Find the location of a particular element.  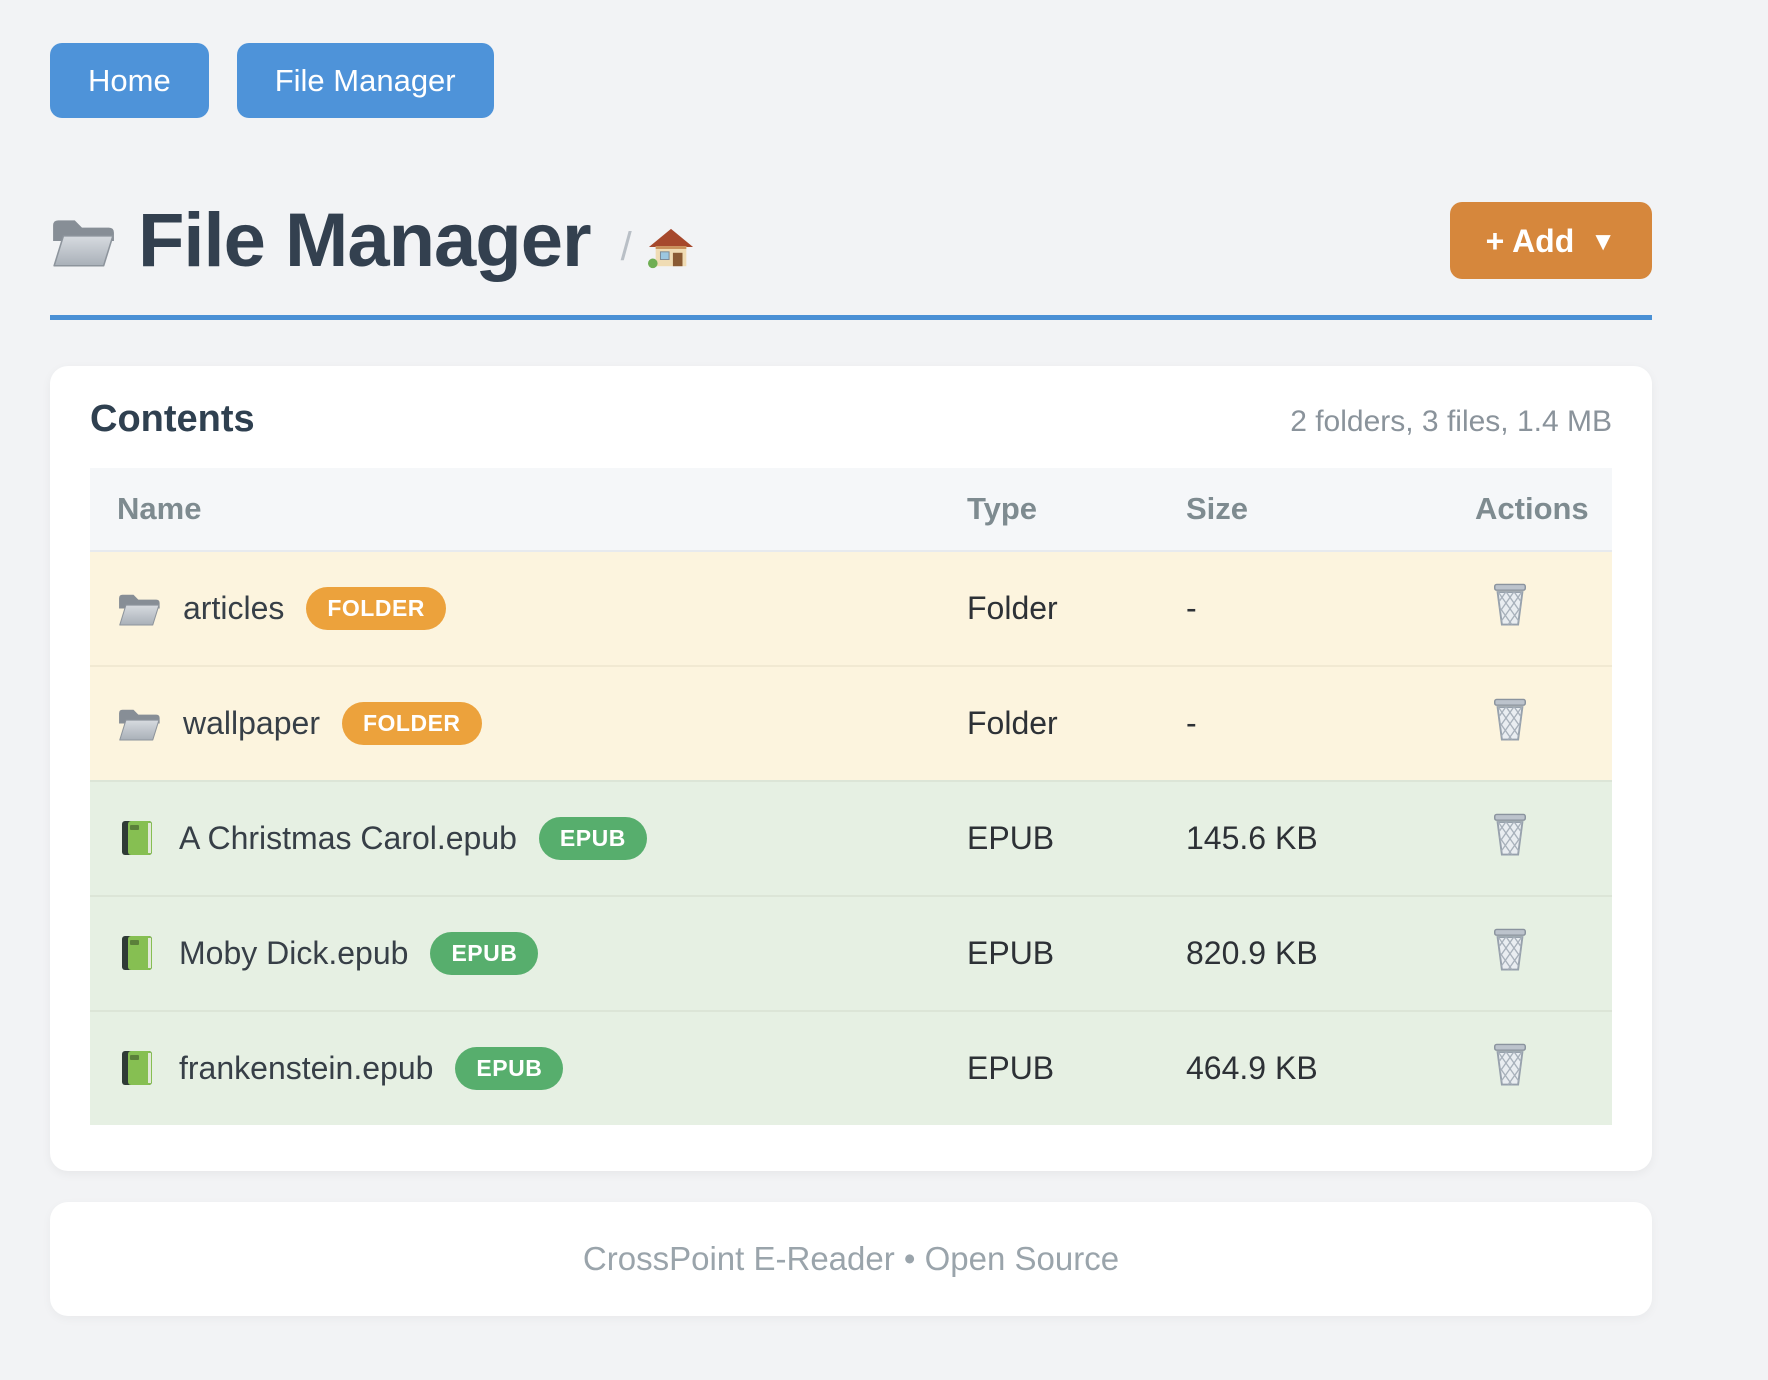

item-name: frankenstein.epub is located at coordinates (306, 1067).